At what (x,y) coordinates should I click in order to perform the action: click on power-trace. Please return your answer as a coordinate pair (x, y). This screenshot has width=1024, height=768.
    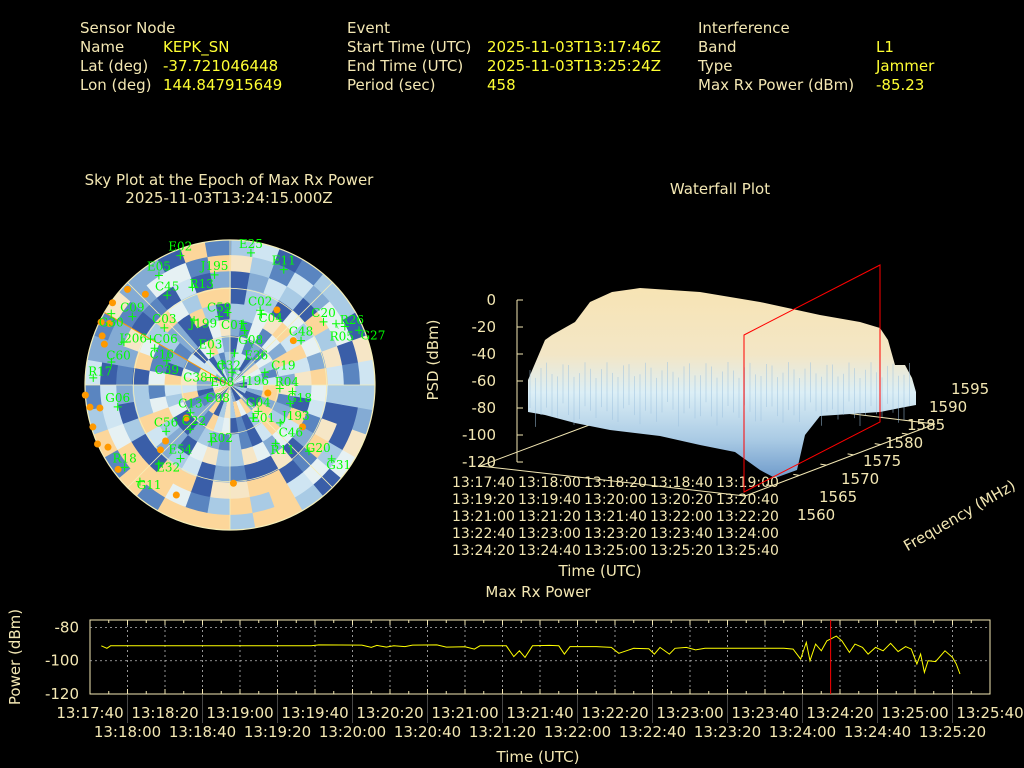
    Looking at the image, I should click on (531, 655).